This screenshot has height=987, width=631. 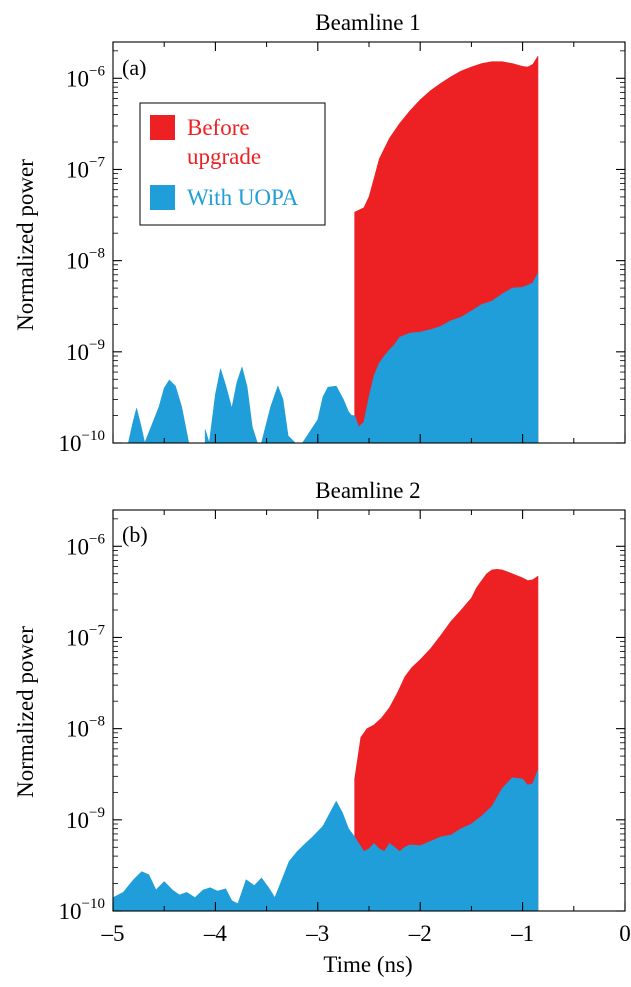 What do you see at coordinates (162, 197) in the screenshot?
I see `legend-swatch-with-uopa` at bounding box center [162, 197].